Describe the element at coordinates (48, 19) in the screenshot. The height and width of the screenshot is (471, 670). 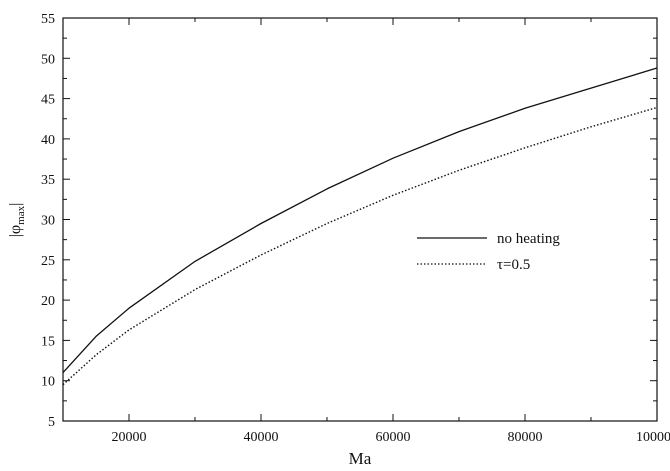
I see `y-tick-label: 55` at that location.